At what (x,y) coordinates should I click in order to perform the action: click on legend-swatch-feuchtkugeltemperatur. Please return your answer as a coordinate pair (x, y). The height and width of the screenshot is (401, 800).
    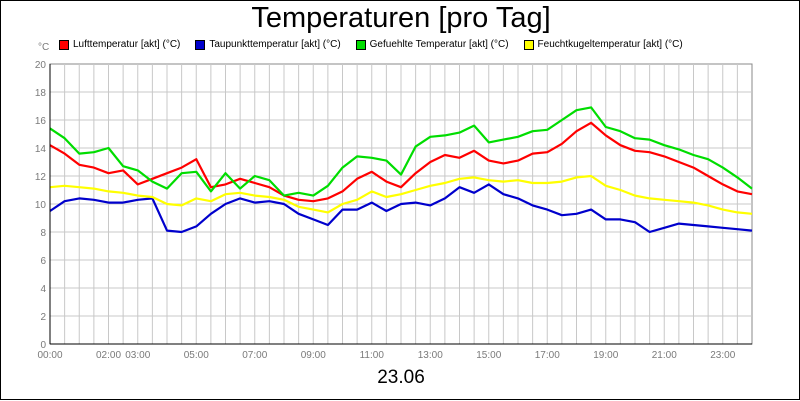
    Looking at the image, I should click on (528, 44).